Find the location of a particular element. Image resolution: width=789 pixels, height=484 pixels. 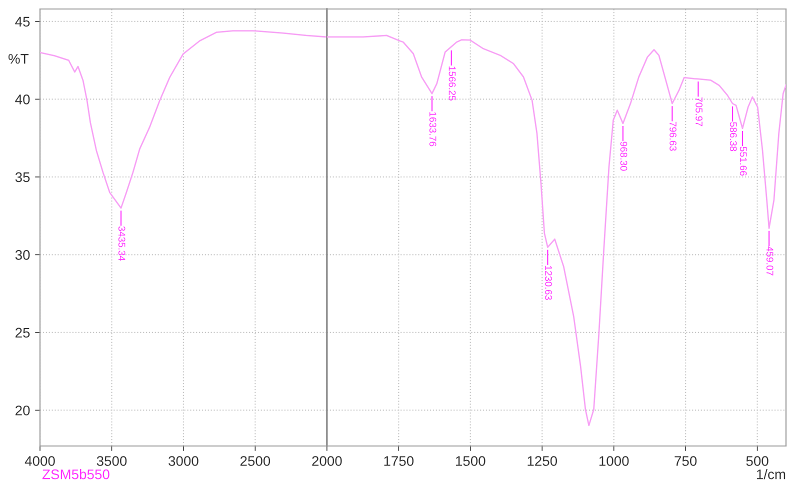

x-tick-label: 4000 is located at coordinates (39, 461).